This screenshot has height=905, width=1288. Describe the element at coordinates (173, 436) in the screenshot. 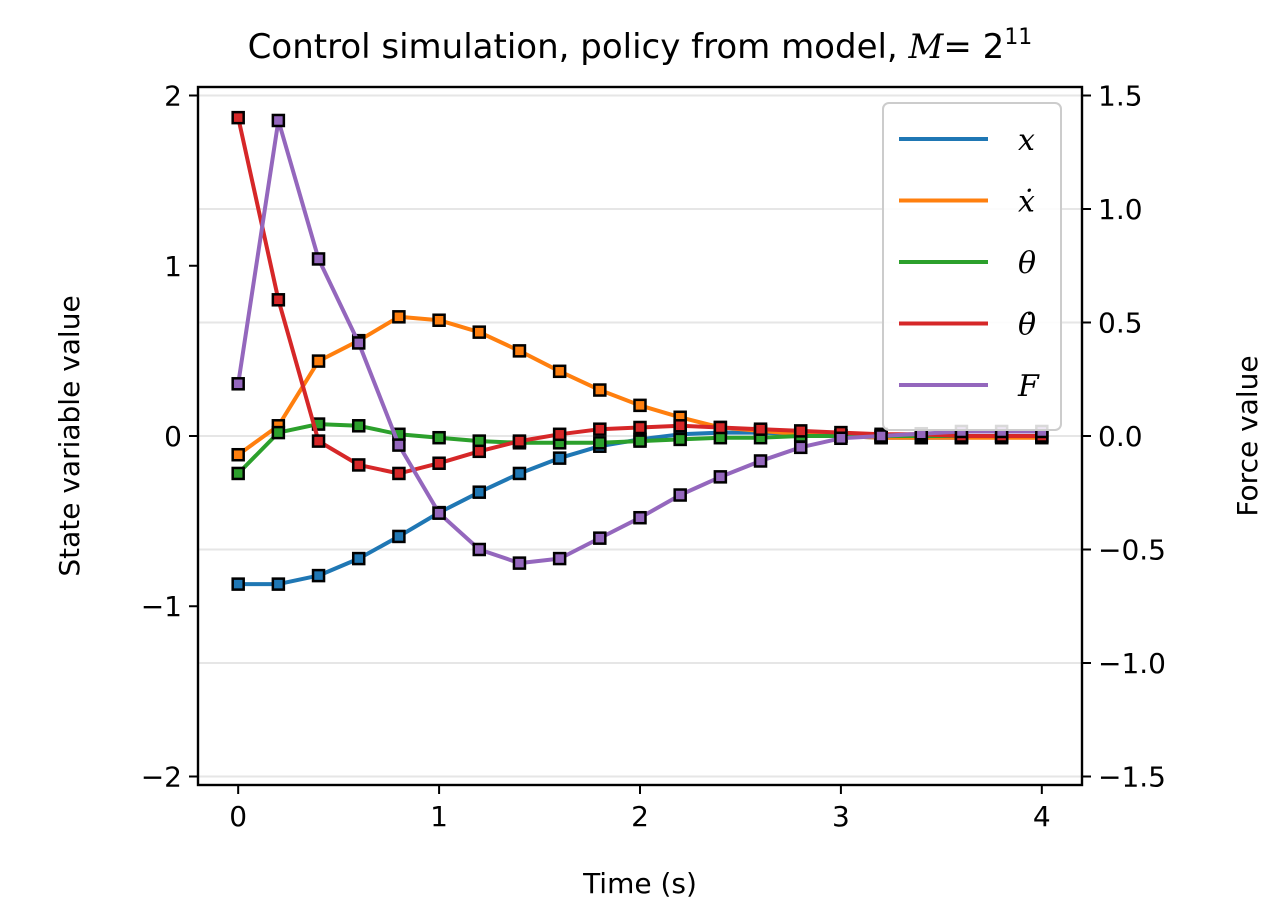

I see `y-left-tick-label: 0` at that location.